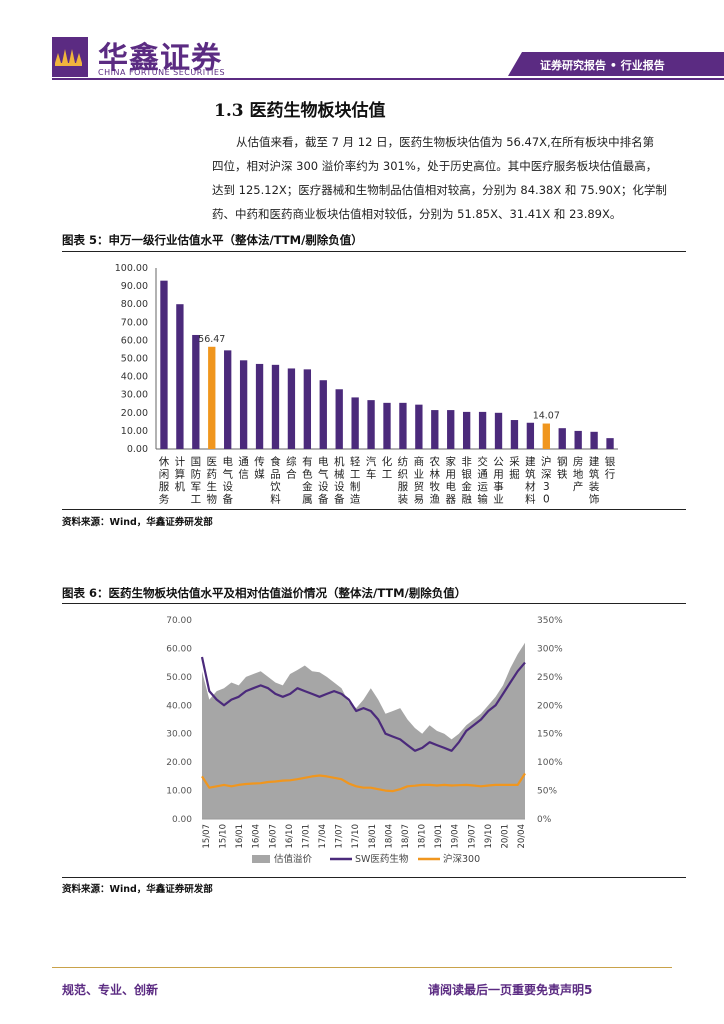 This screenshot has height=1024, width=724. I want to click on hs300-line-series, so click(363, 782).